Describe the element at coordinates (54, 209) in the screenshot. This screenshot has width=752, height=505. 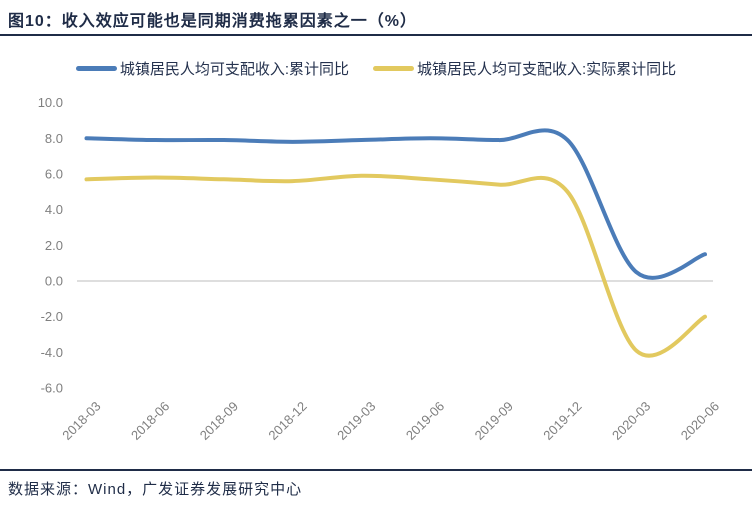
I see `y-tick-label: 4.0` at that location.